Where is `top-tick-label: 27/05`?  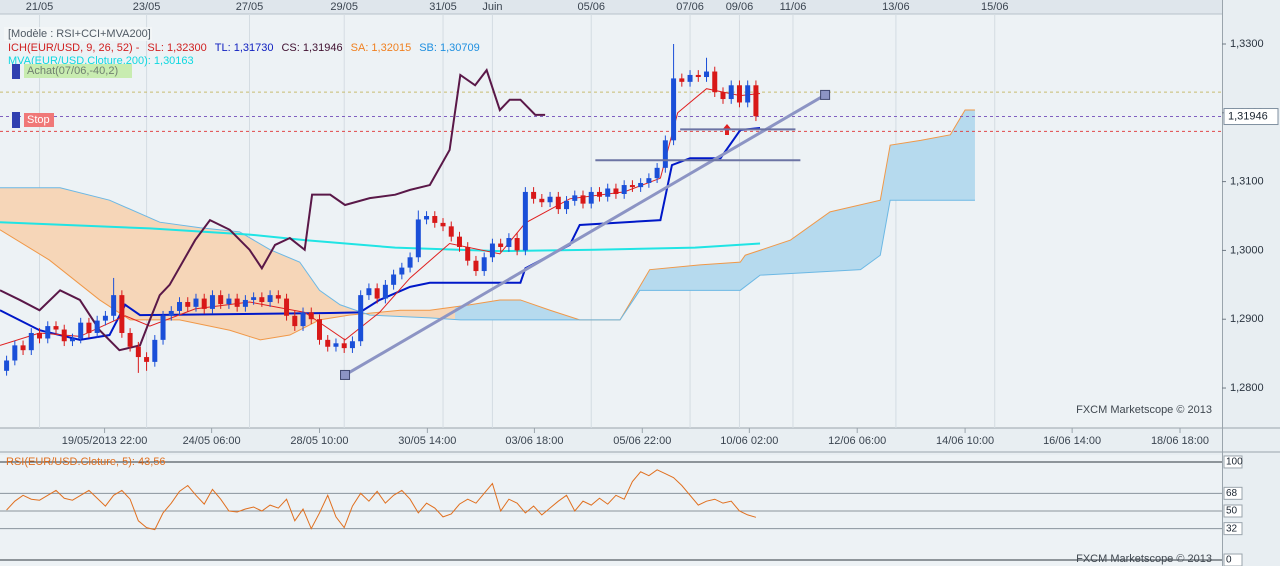 top-tick-label: 27/05 is located at coordinates (250, 7).